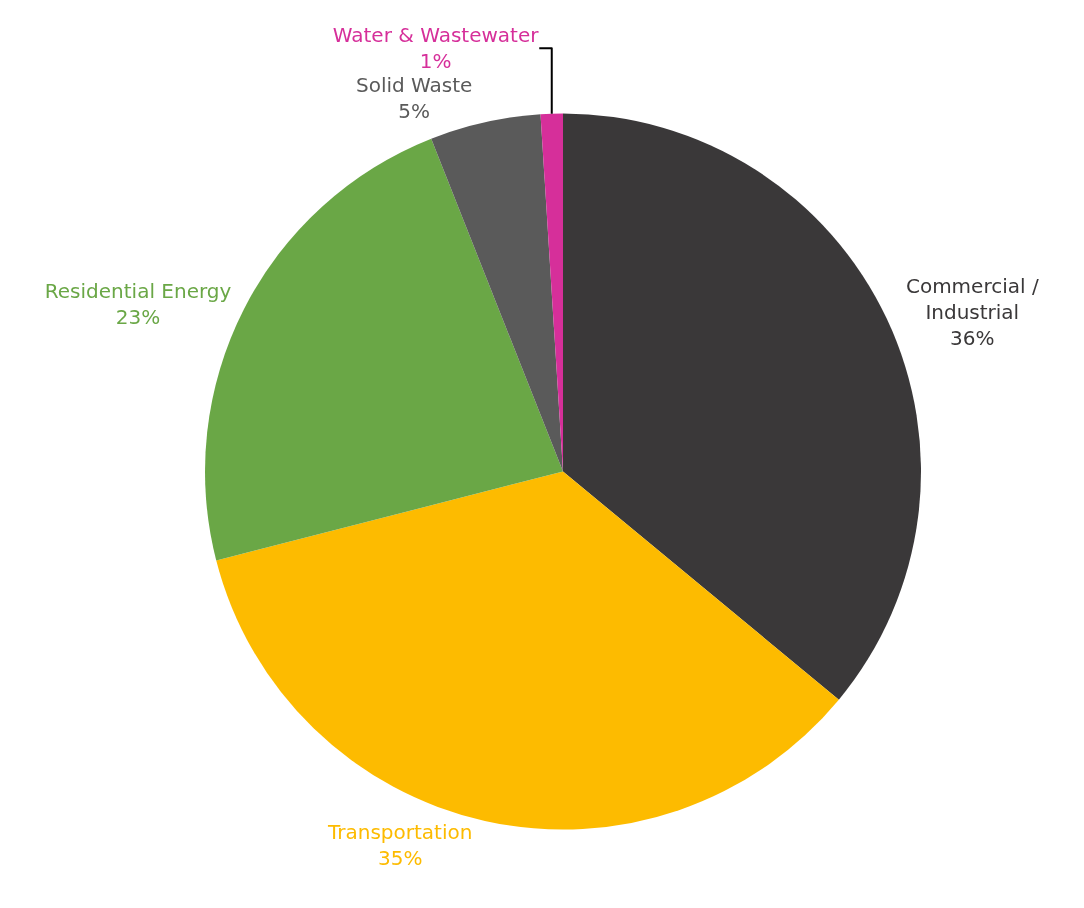 The height and width of the screenshot is (908, 1084). I want to click on data-label: 35%, so click(400, 857).